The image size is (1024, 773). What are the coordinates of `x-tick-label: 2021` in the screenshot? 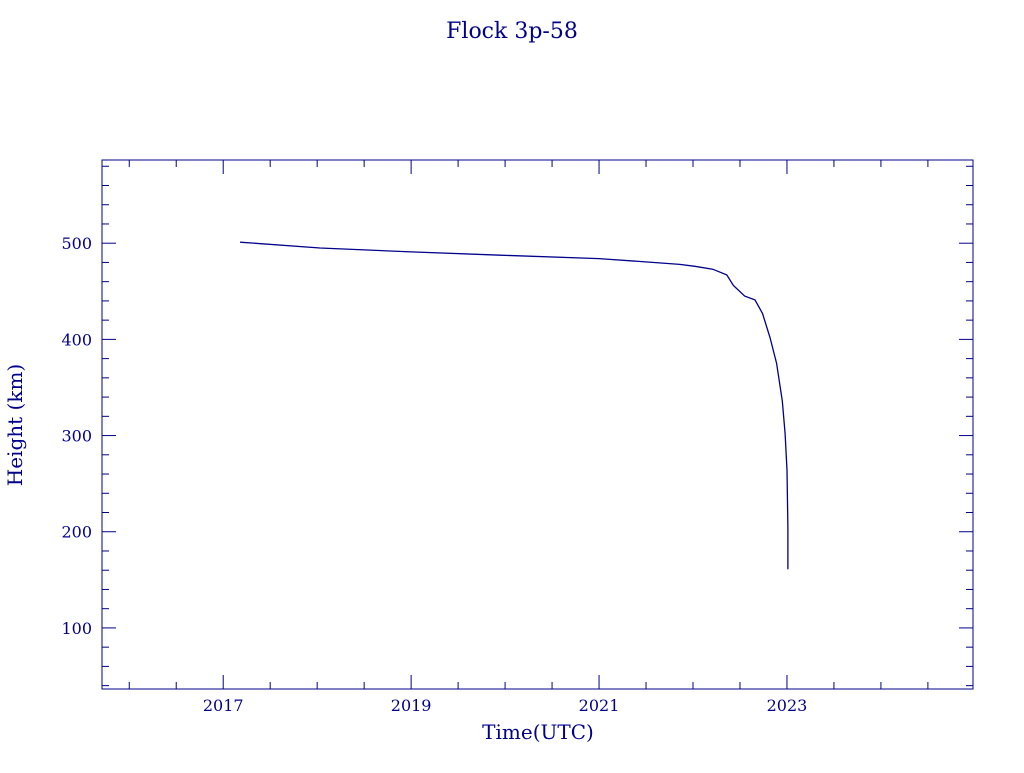 It's located at (599, 705).